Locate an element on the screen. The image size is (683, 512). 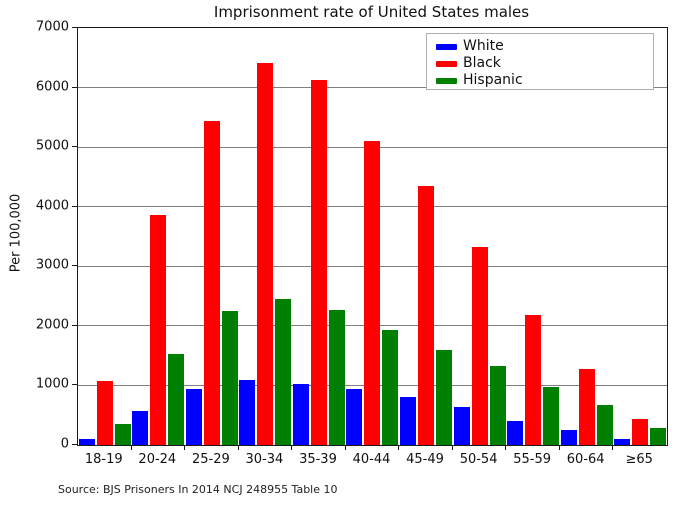
bar-group-≥65 is located at coordinates (640, 236).